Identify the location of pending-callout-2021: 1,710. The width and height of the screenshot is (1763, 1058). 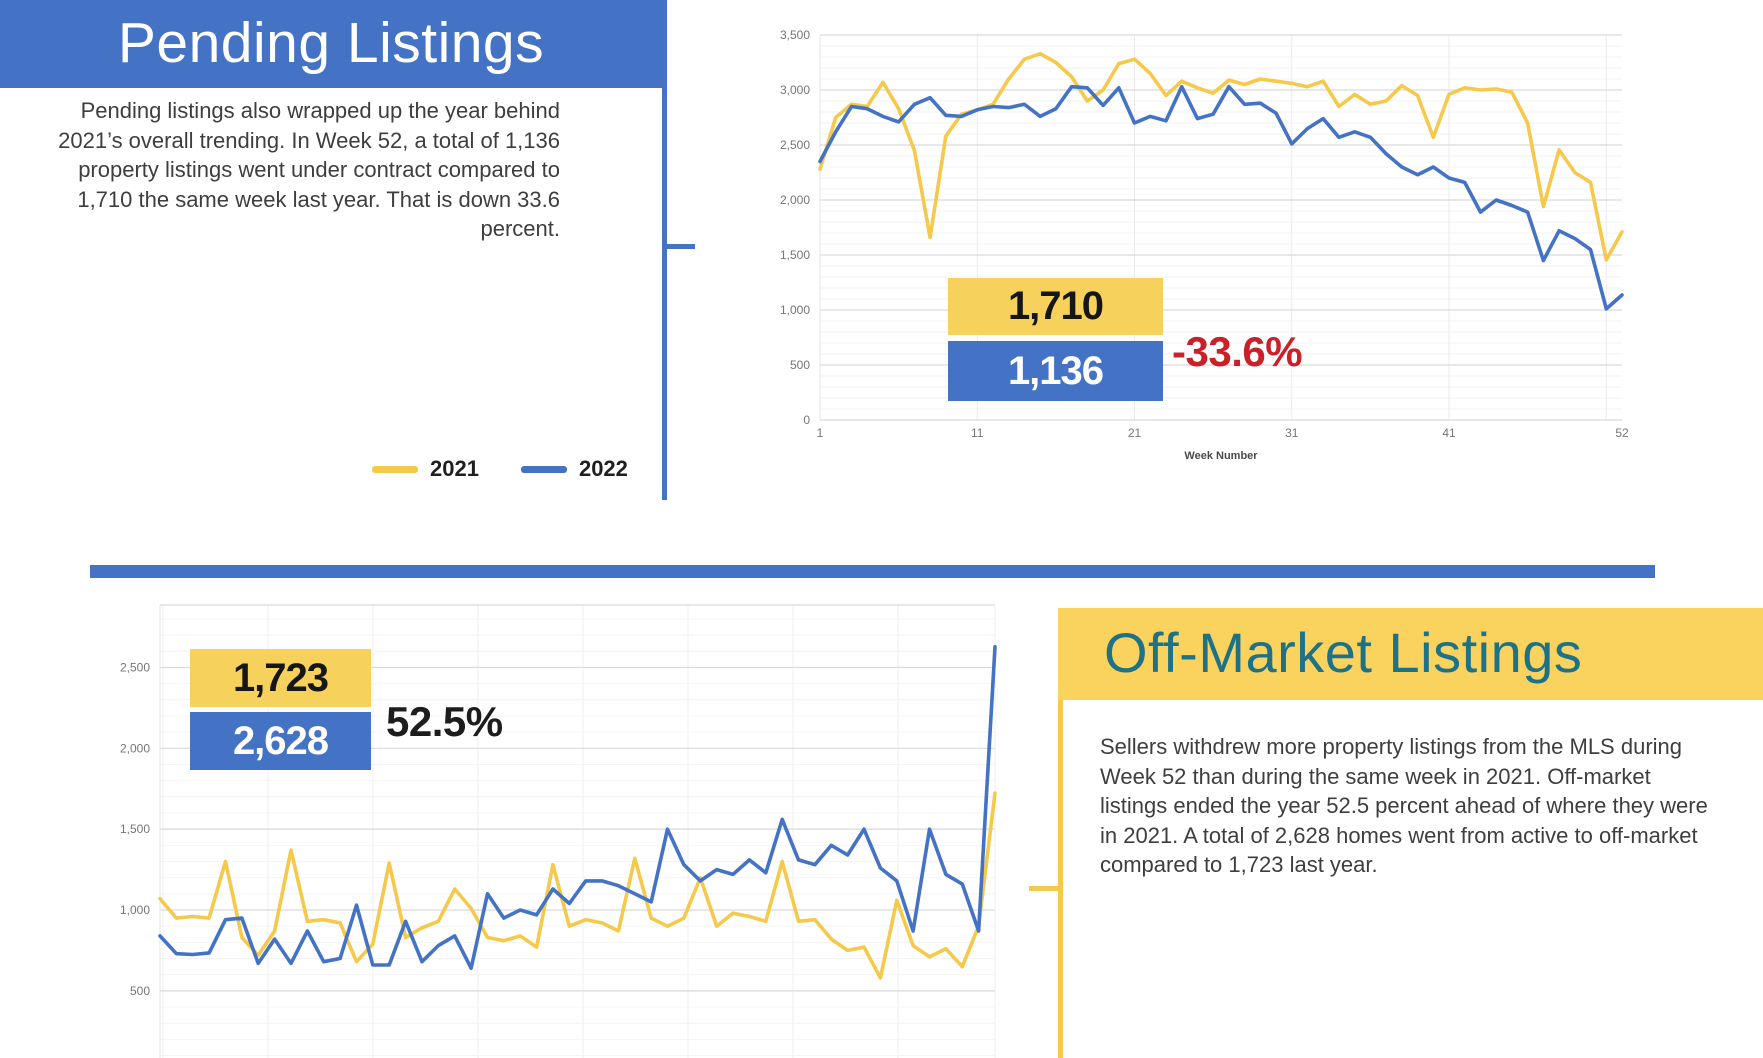
(1055, 306).